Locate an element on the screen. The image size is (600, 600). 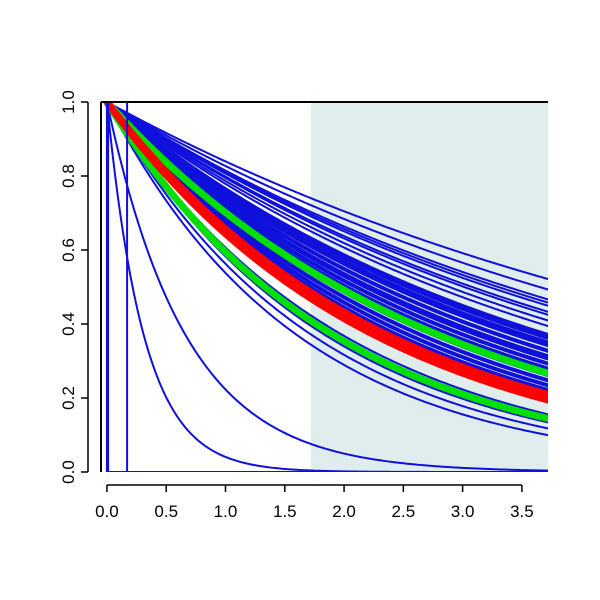
y-axis: 0.0 0.2 0.4 0.6 0.8 1.0 is located at coordinates (74, 287).